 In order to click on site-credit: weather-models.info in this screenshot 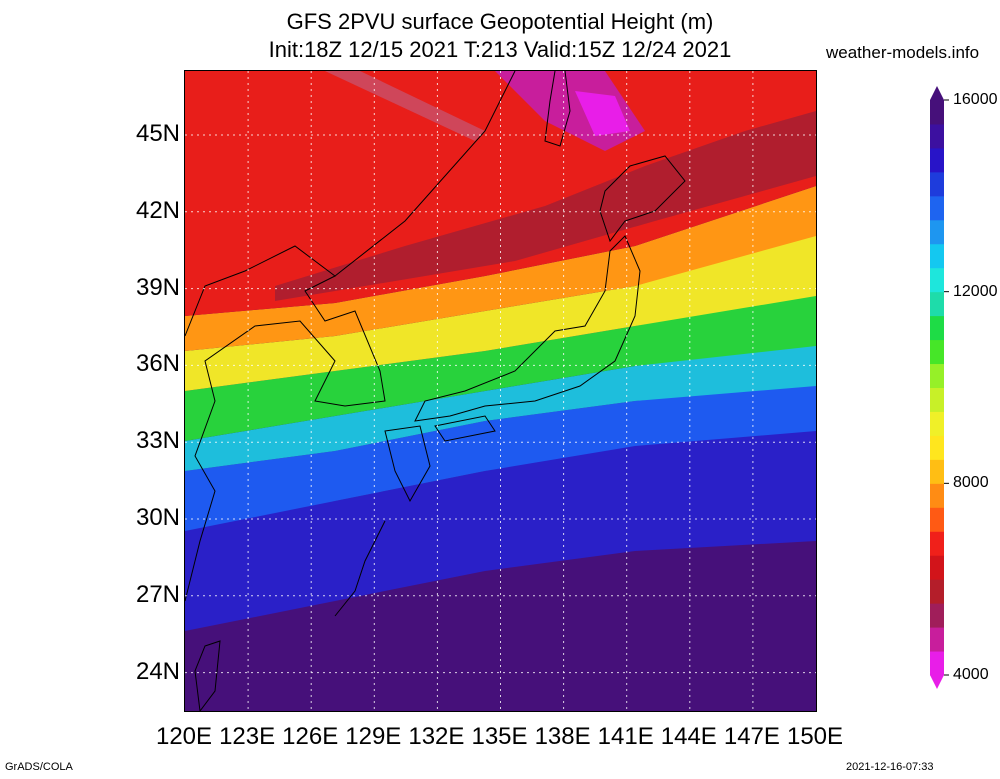, I will do `click(903, 52)`.